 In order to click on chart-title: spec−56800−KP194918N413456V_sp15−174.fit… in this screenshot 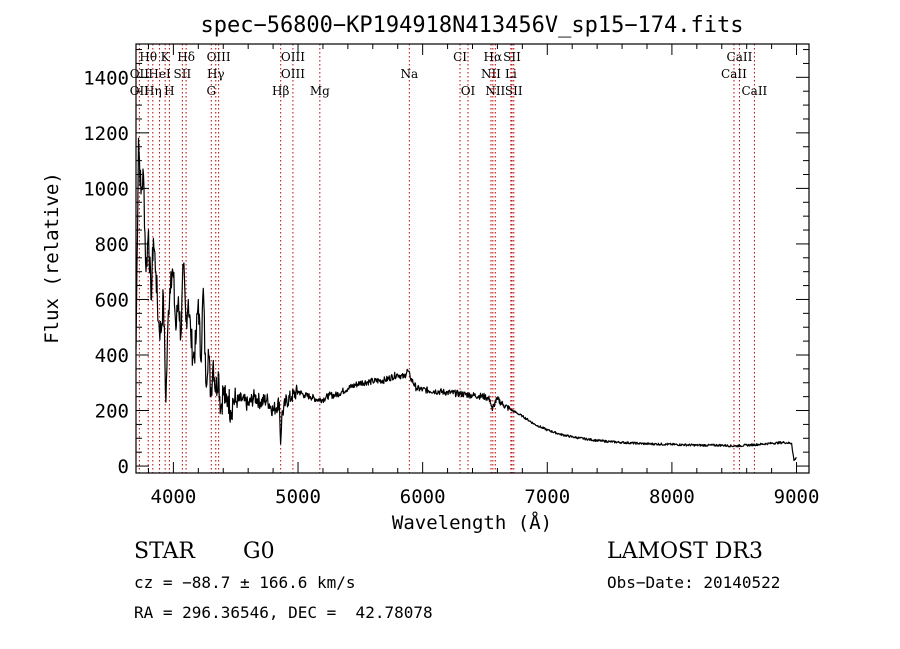, I will do `click(471, 25)`.